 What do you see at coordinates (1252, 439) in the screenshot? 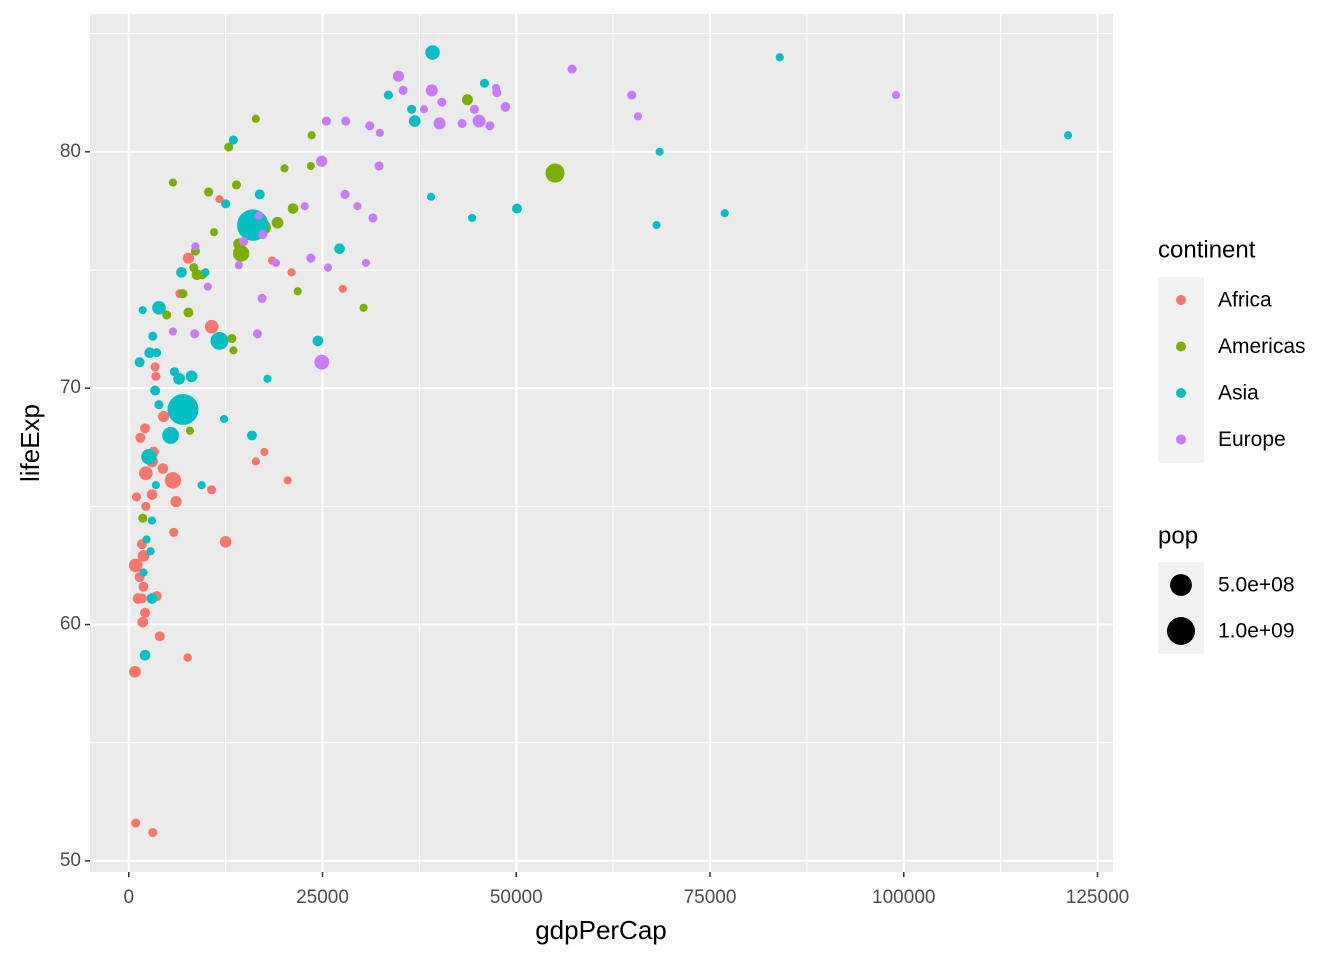
I see `legend-label: Europe` at bounding box center [1252, 439].